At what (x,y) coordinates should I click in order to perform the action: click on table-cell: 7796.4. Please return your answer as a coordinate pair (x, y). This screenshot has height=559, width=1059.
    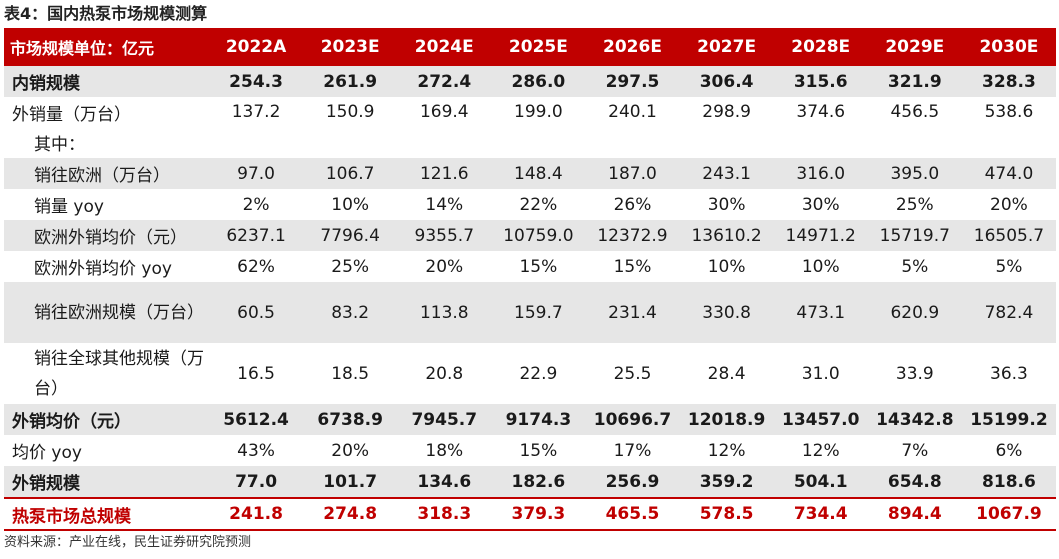
    Looking at the image, I should click on (350, 235).